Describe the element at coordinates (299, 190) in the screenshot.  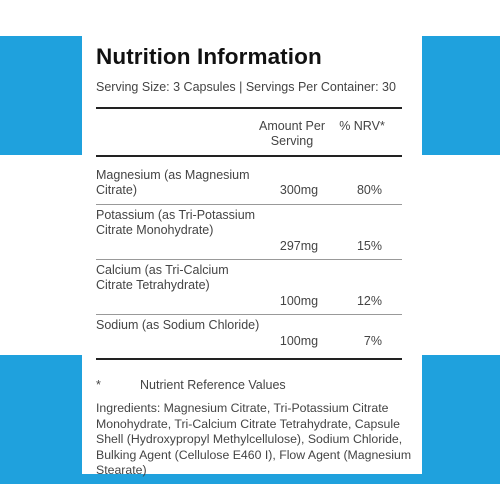
I see `nutrient-amount: 300mg` at that location.